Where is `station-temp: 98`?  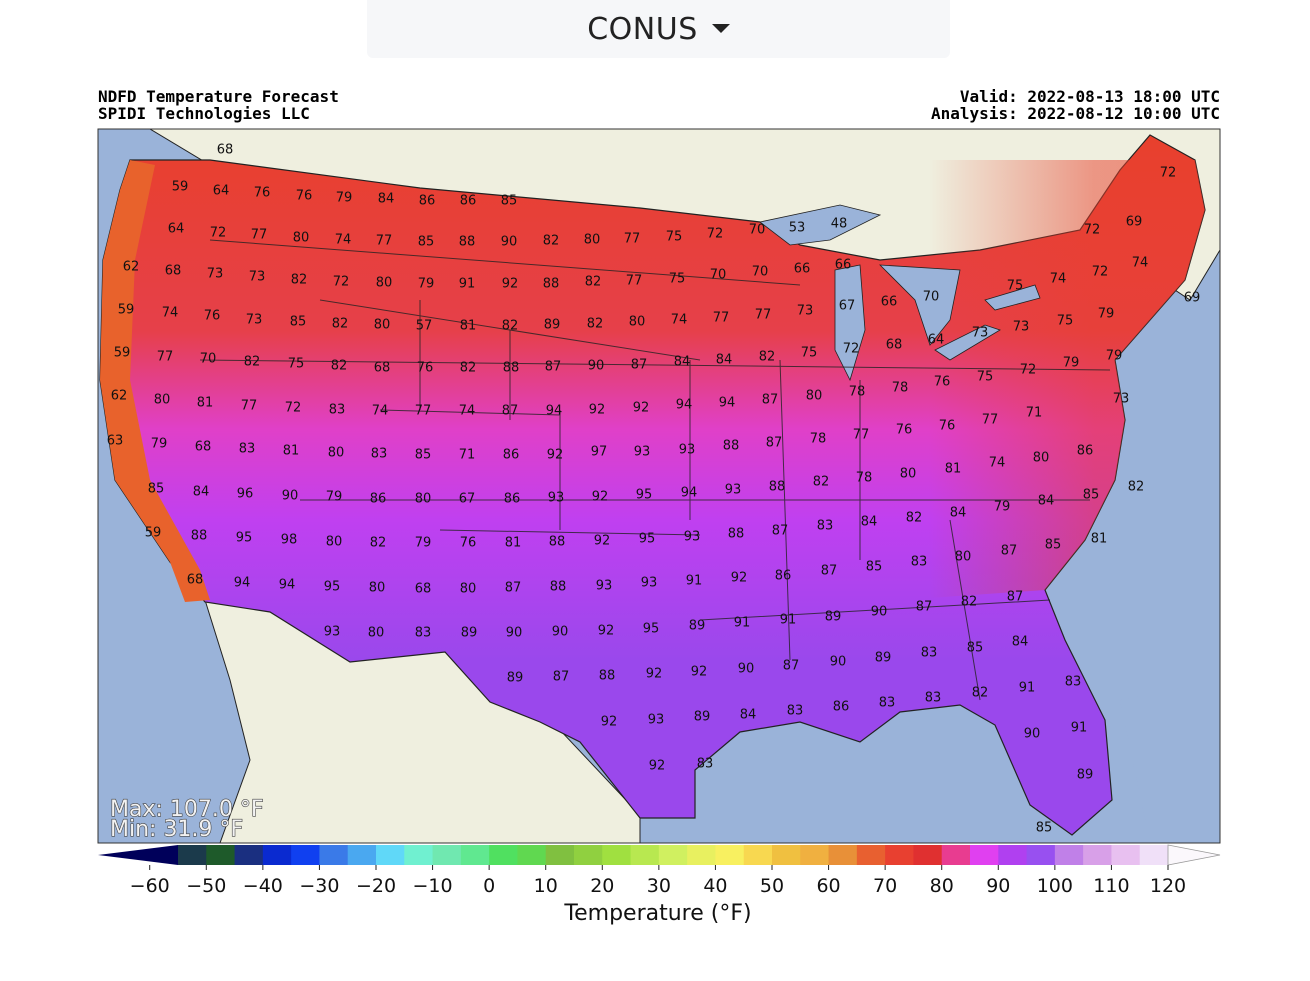 station-temp: 98 is located at coordinates (289, 540).